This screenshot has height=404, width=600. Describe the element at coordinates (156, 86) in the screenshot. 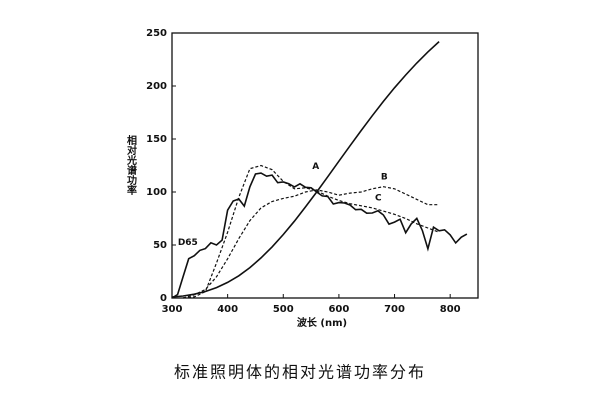

I see `y-tick-label: 200` at that location.